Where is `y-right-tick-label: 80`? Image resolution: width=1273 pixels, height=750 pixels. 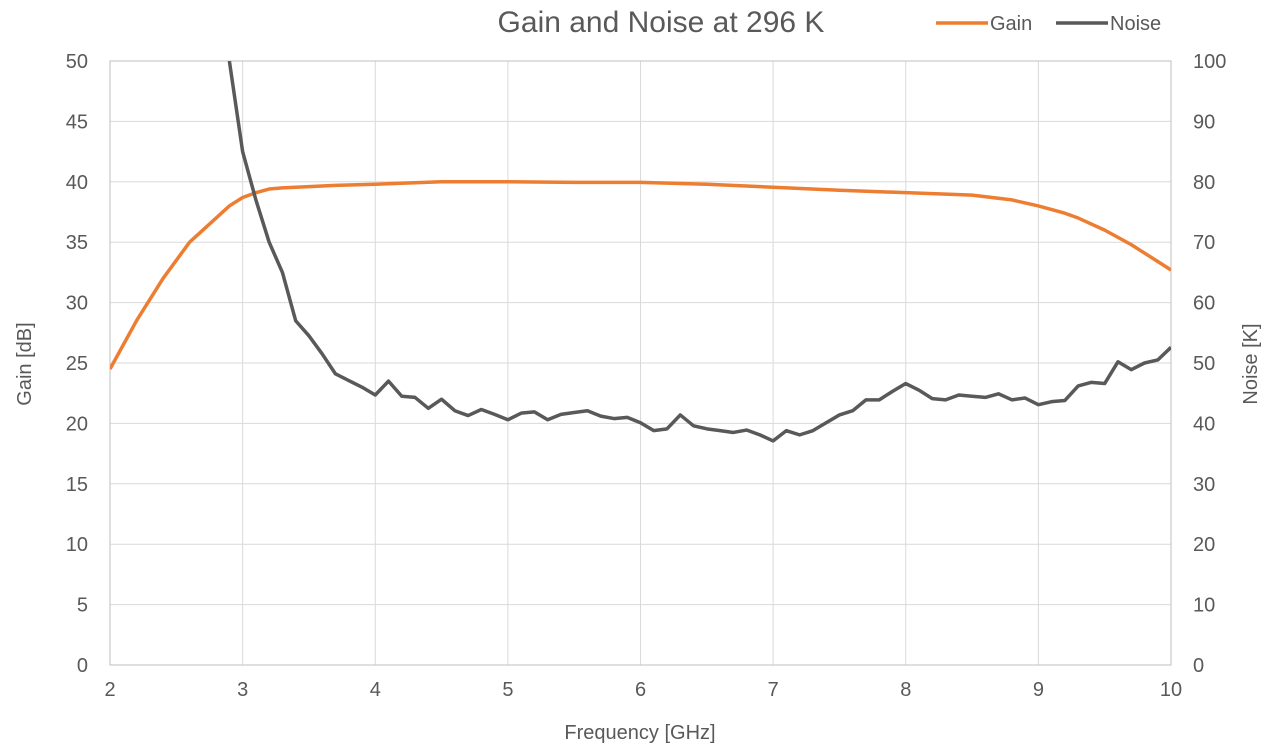 y-right-tick-label: 80 is located at coordinates (1204, 183).